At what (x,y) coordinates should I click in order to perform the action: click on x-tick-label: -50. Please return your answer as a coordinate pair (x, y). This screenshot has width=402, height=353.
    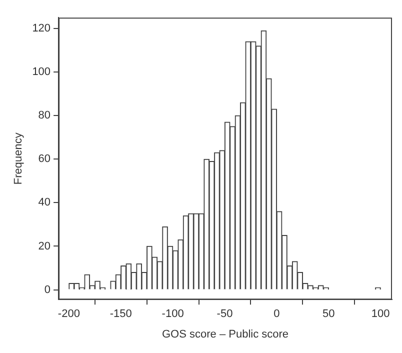
    Looking at the image, I should click on (224, 314).